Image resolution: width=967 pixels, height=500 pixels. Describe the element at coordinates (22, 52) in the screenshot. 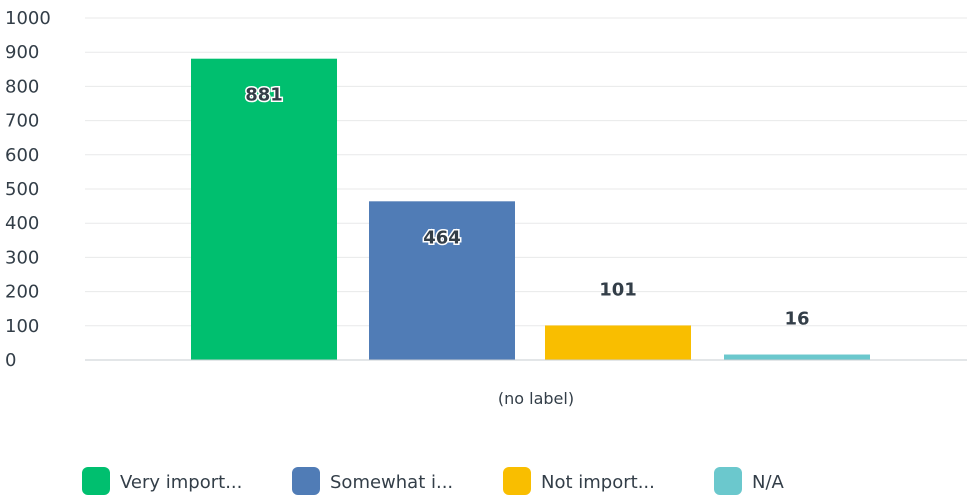

I see `y-tick-label: 900` at that location.